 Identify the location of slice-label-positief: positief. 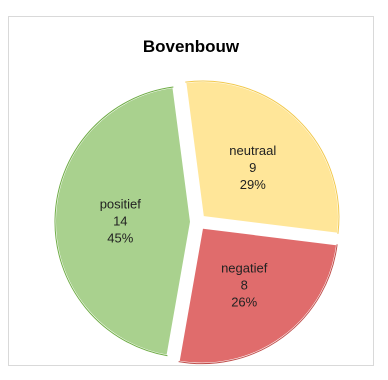
(121, 203).